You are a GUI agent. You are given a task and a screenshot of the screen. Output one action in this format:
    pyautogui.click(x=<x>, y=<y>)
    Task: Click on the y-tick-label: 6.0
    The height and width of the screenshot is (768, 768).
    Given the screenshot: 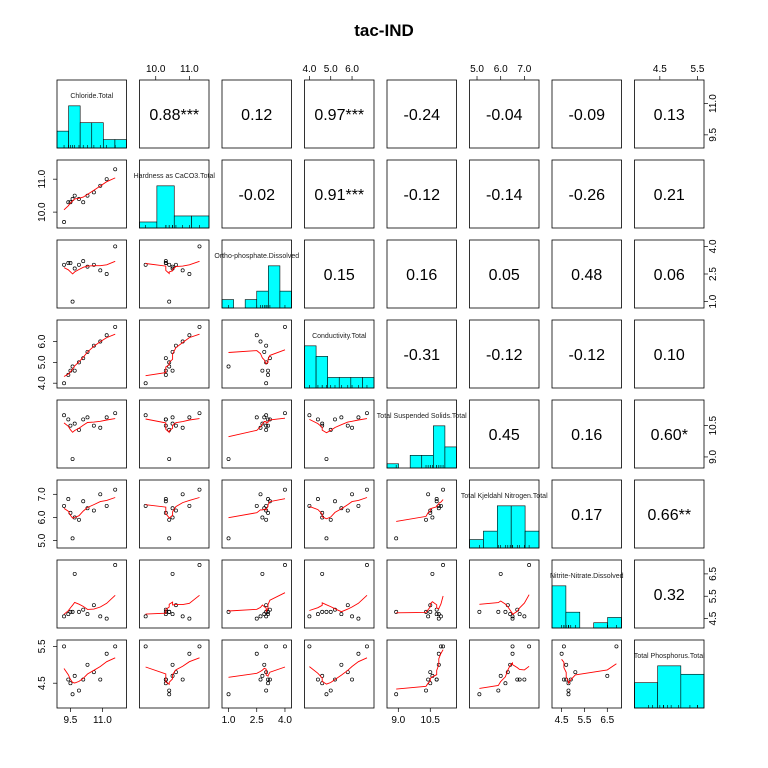 What is the action you would take?
    pyautogui.click(x=42, y=517)
    